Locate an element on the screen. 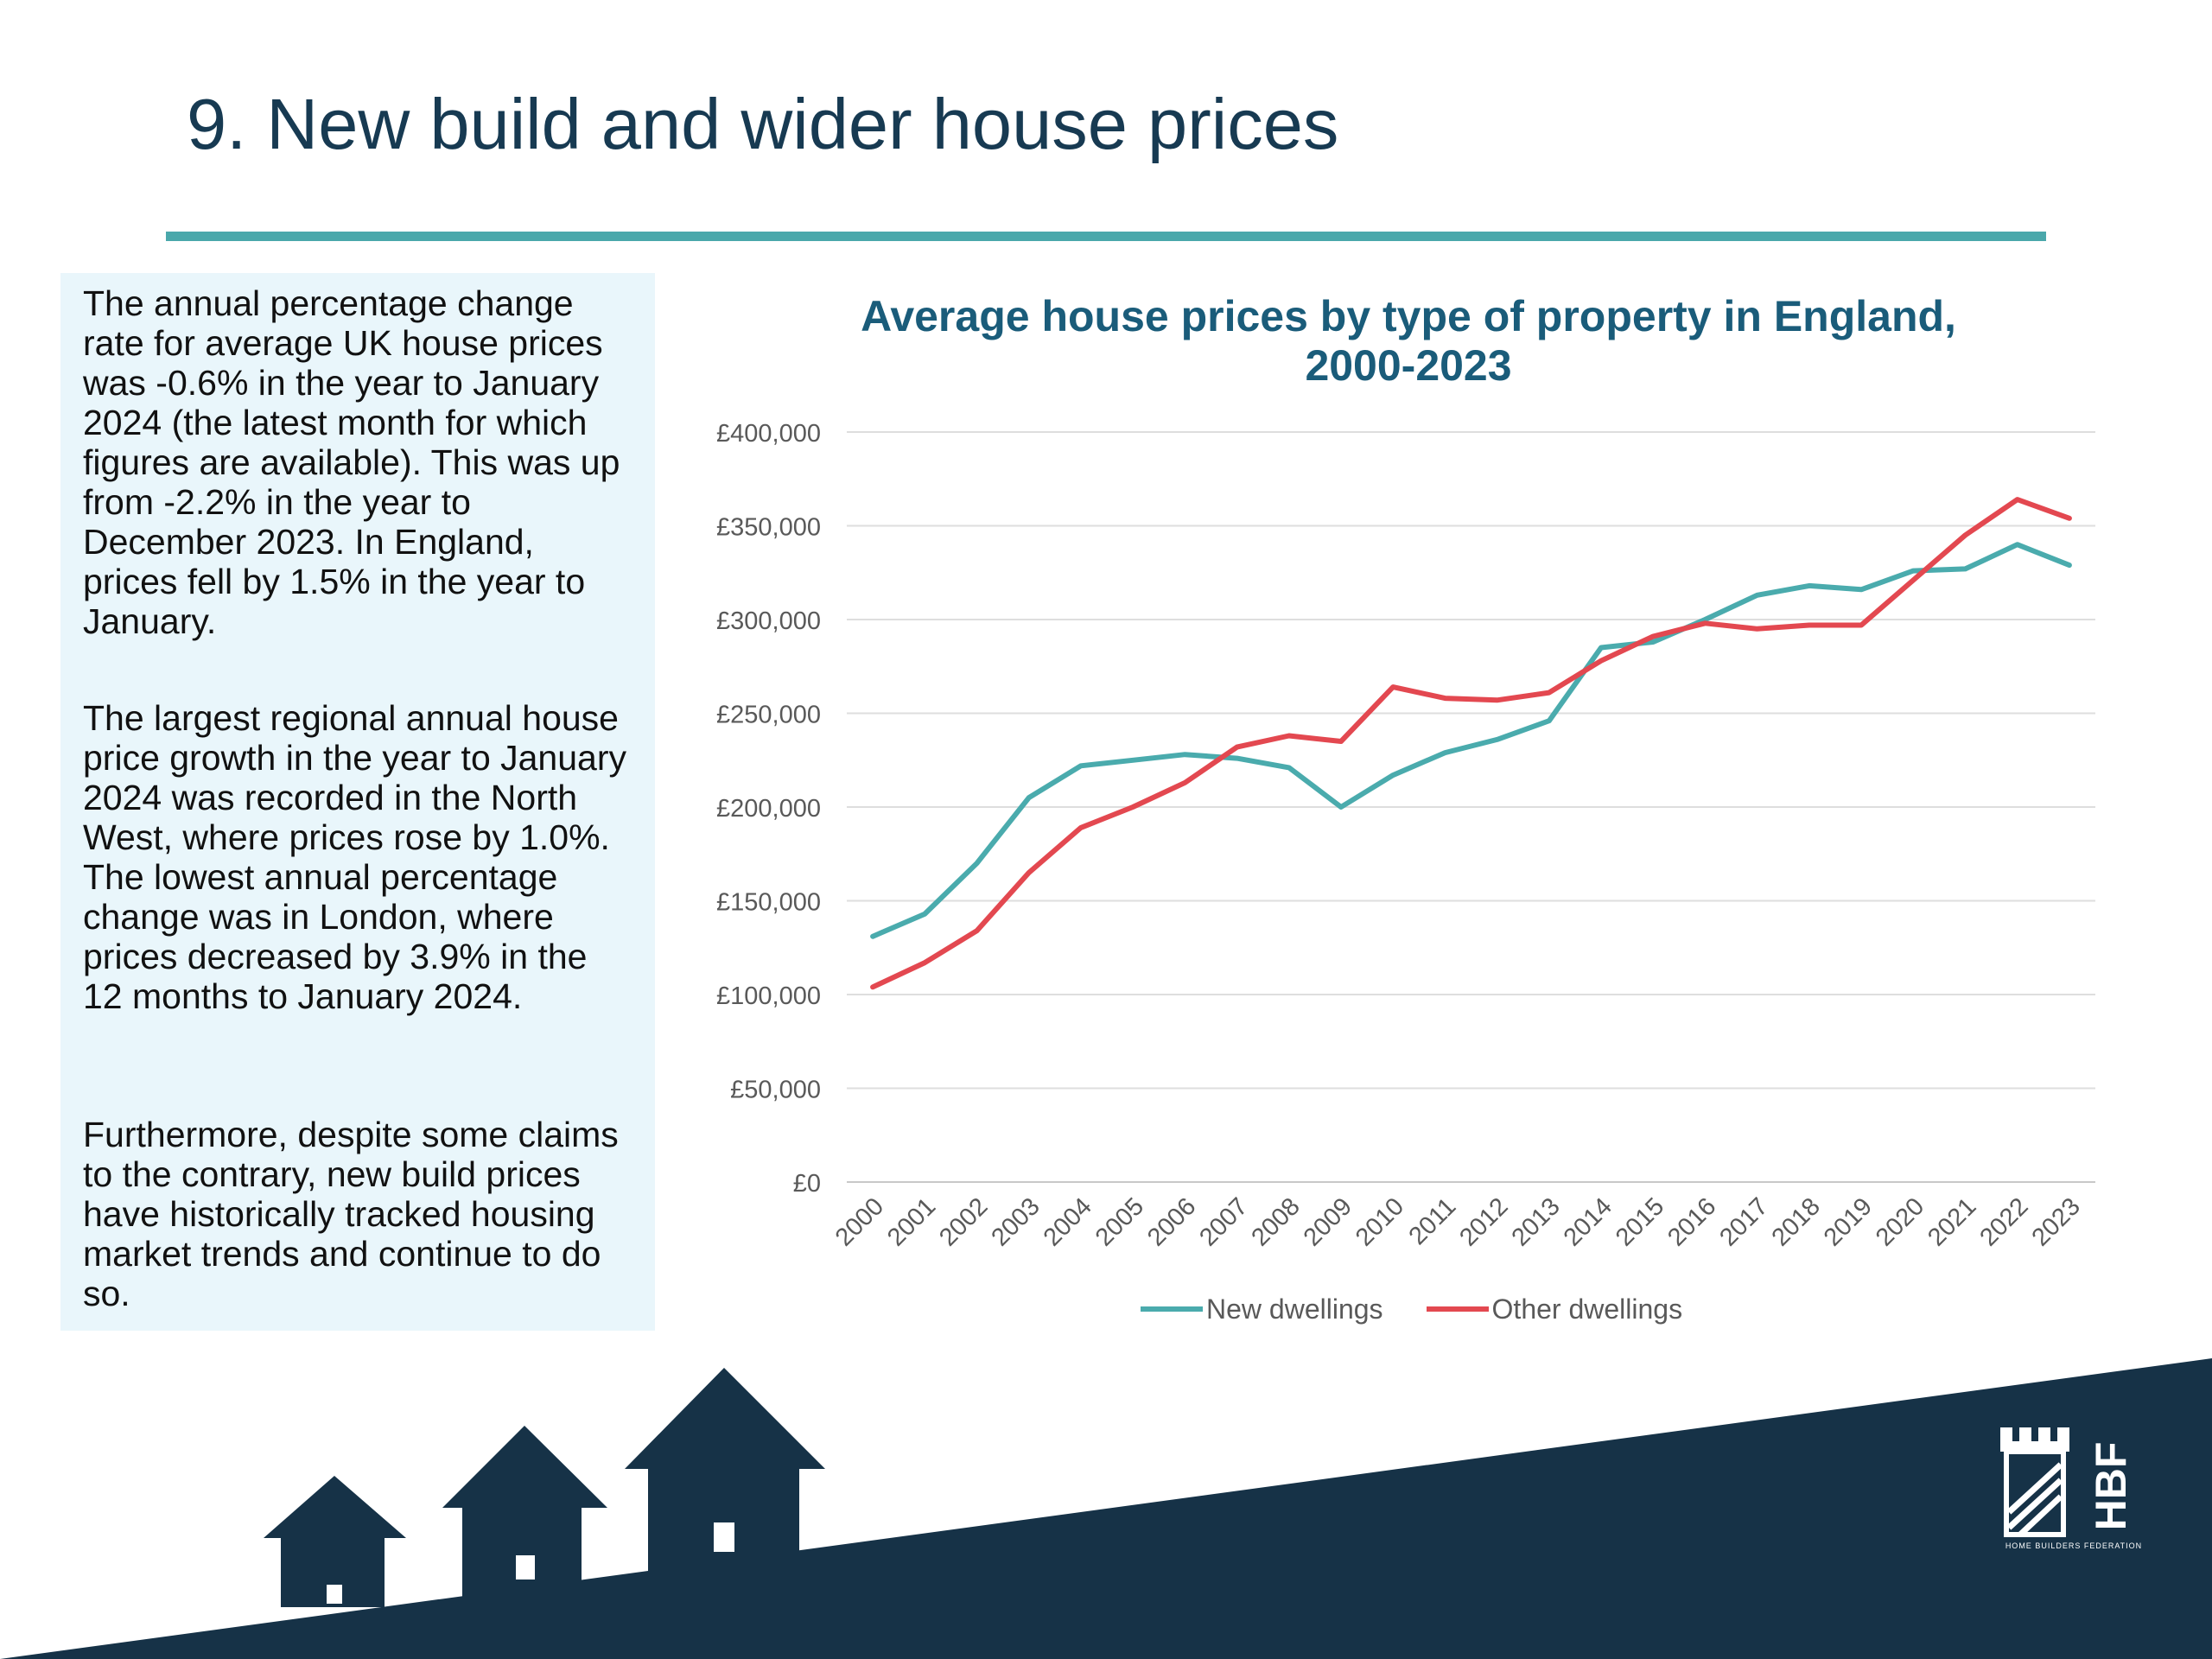 The height and width of the screenshot is (1659, 2212). legend-swatch-other is located at coordinates (1457, 1309).